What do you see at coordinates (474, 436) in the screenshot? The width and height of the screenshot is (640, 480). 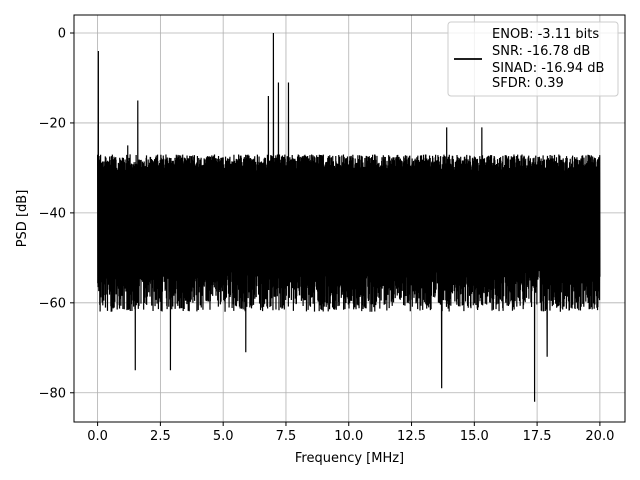 I see `x-tick-label: 15.0` at bounding box center [474, 436].